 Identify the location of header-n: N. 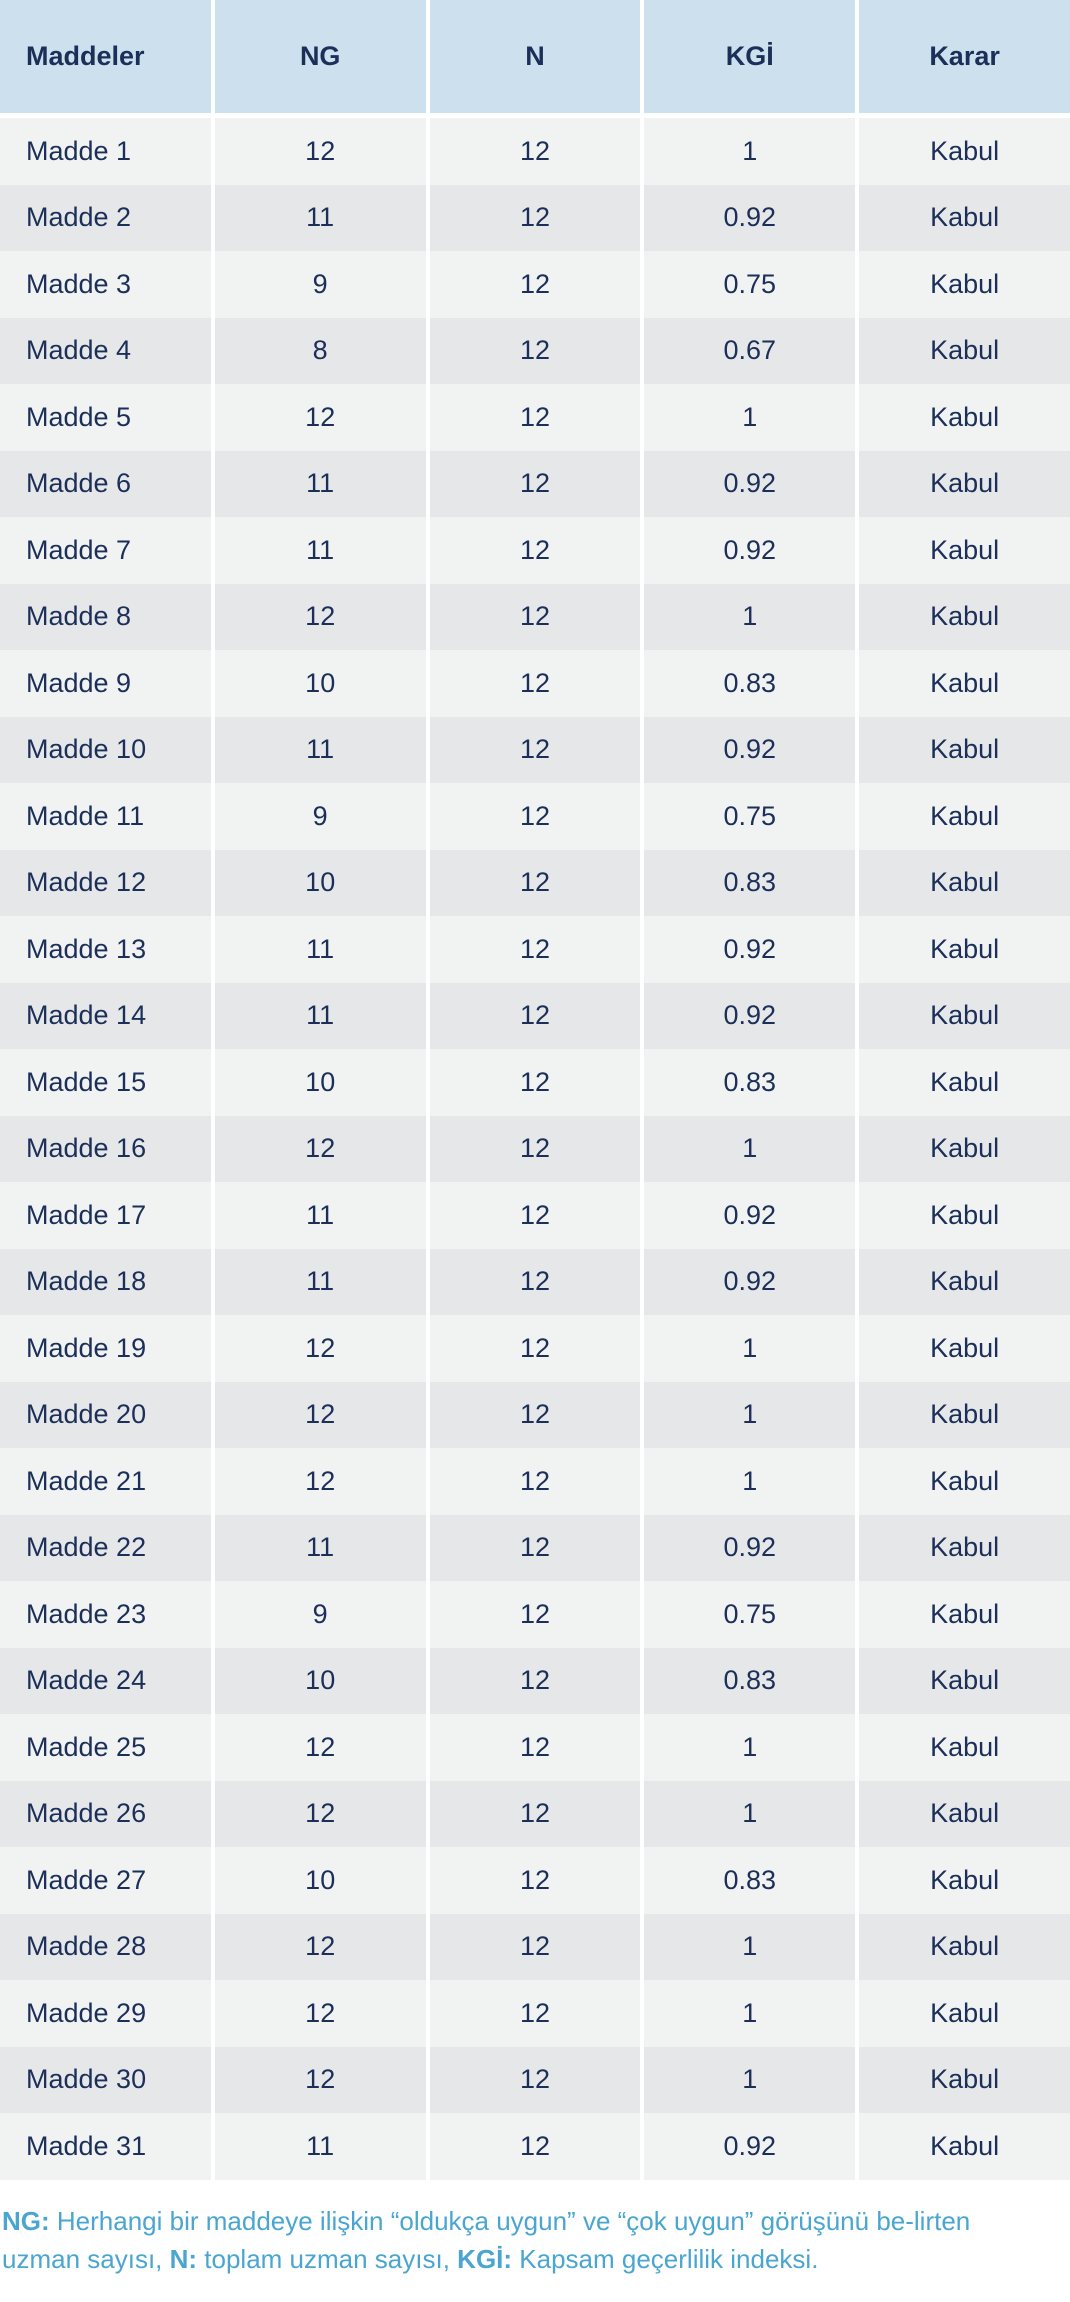
(535, 59).